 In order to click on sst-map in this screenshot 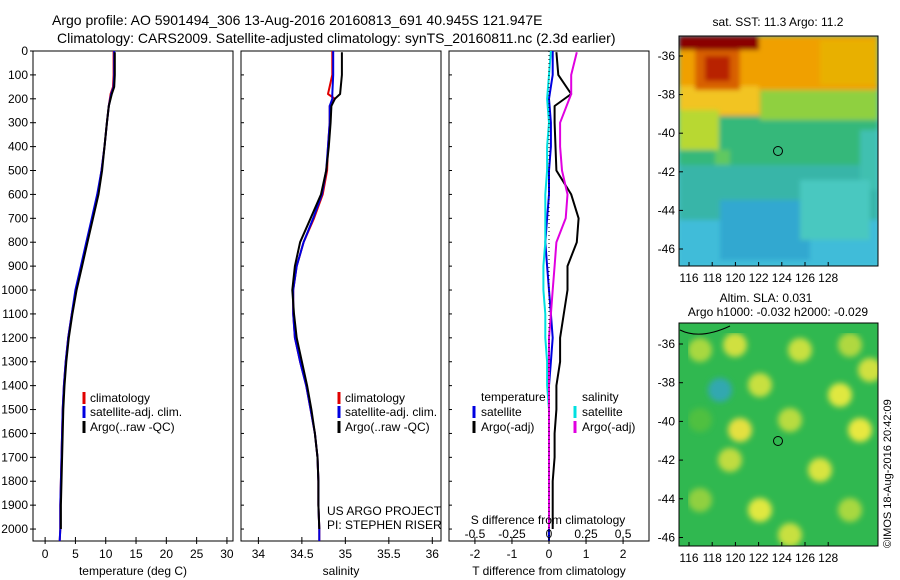, I will do `click(778, 151)`.